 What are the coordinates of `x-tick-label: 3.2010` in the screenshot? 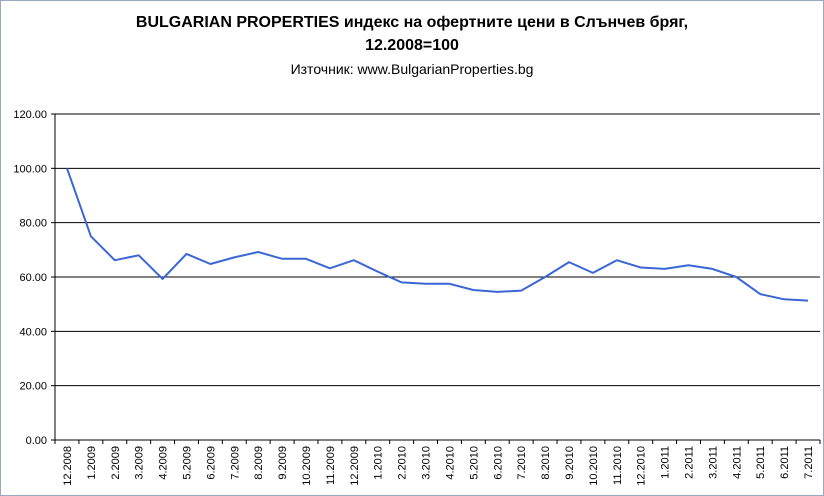 It's located at (427, 463).